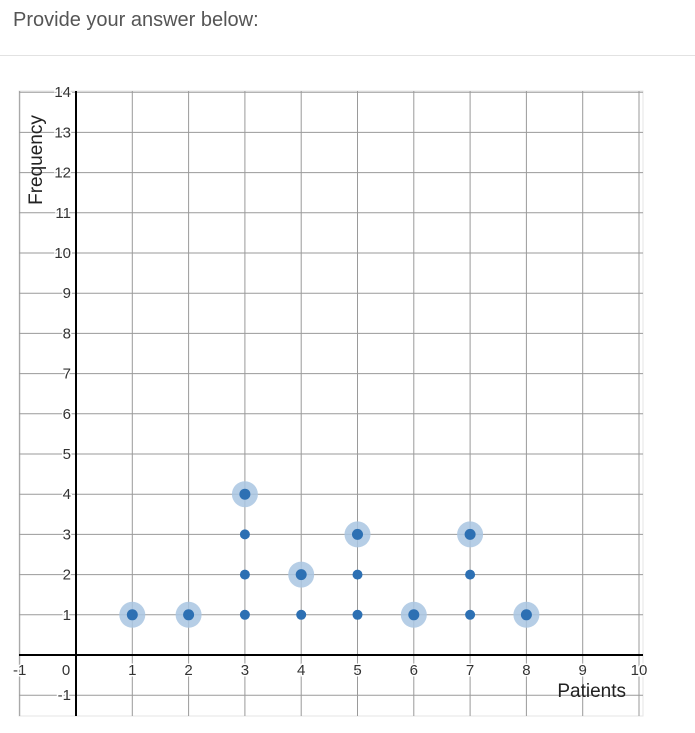  Describe the element at coordinates (62, 92) in the screenshot. I see `y-tick-label: 14` at that location.